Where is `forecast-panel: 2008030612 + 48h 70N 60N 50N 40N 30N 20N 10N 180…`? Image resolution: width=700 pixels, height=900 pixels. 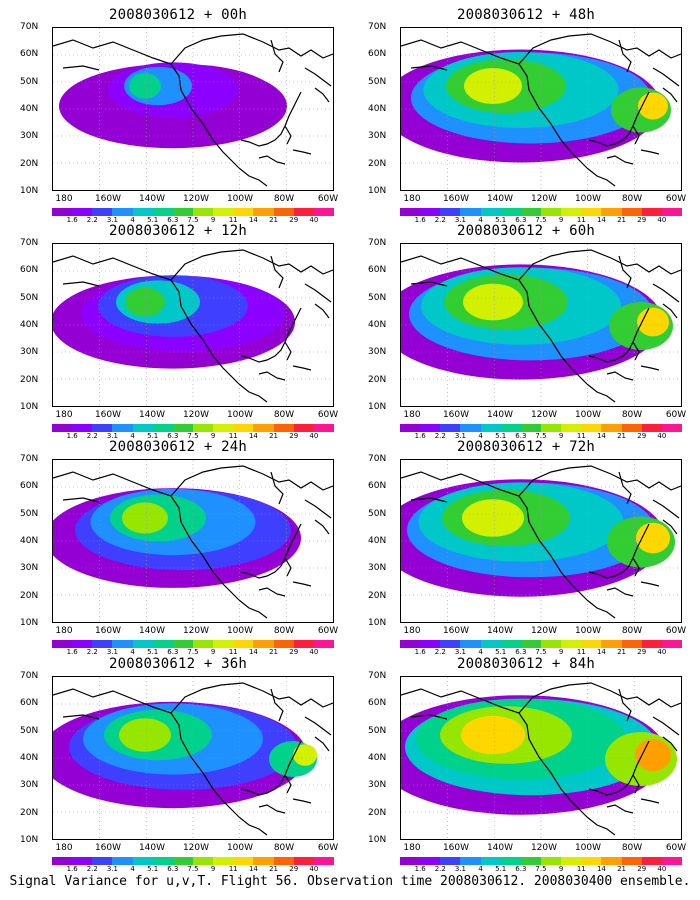 forecast-panel: 2008030612 + 48h 70N 60N 50N 40N 30N 20N 10N 180… is located at coordinates (526, 115).